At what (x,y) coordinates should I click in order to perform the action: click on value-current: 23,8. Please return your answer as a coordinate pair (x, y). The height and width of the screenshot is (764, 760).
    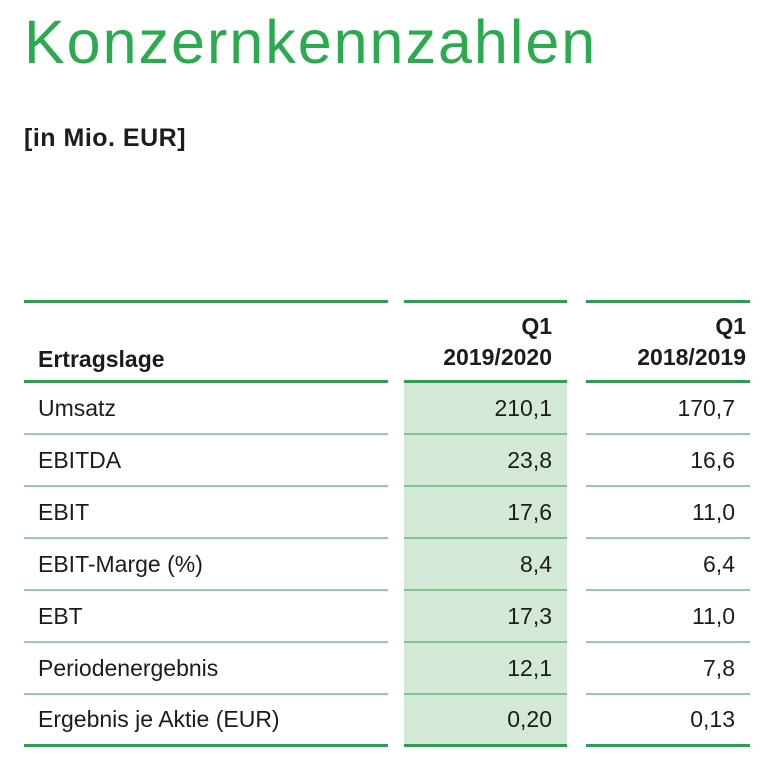
    Looking at the image, I should click on (485, 461).